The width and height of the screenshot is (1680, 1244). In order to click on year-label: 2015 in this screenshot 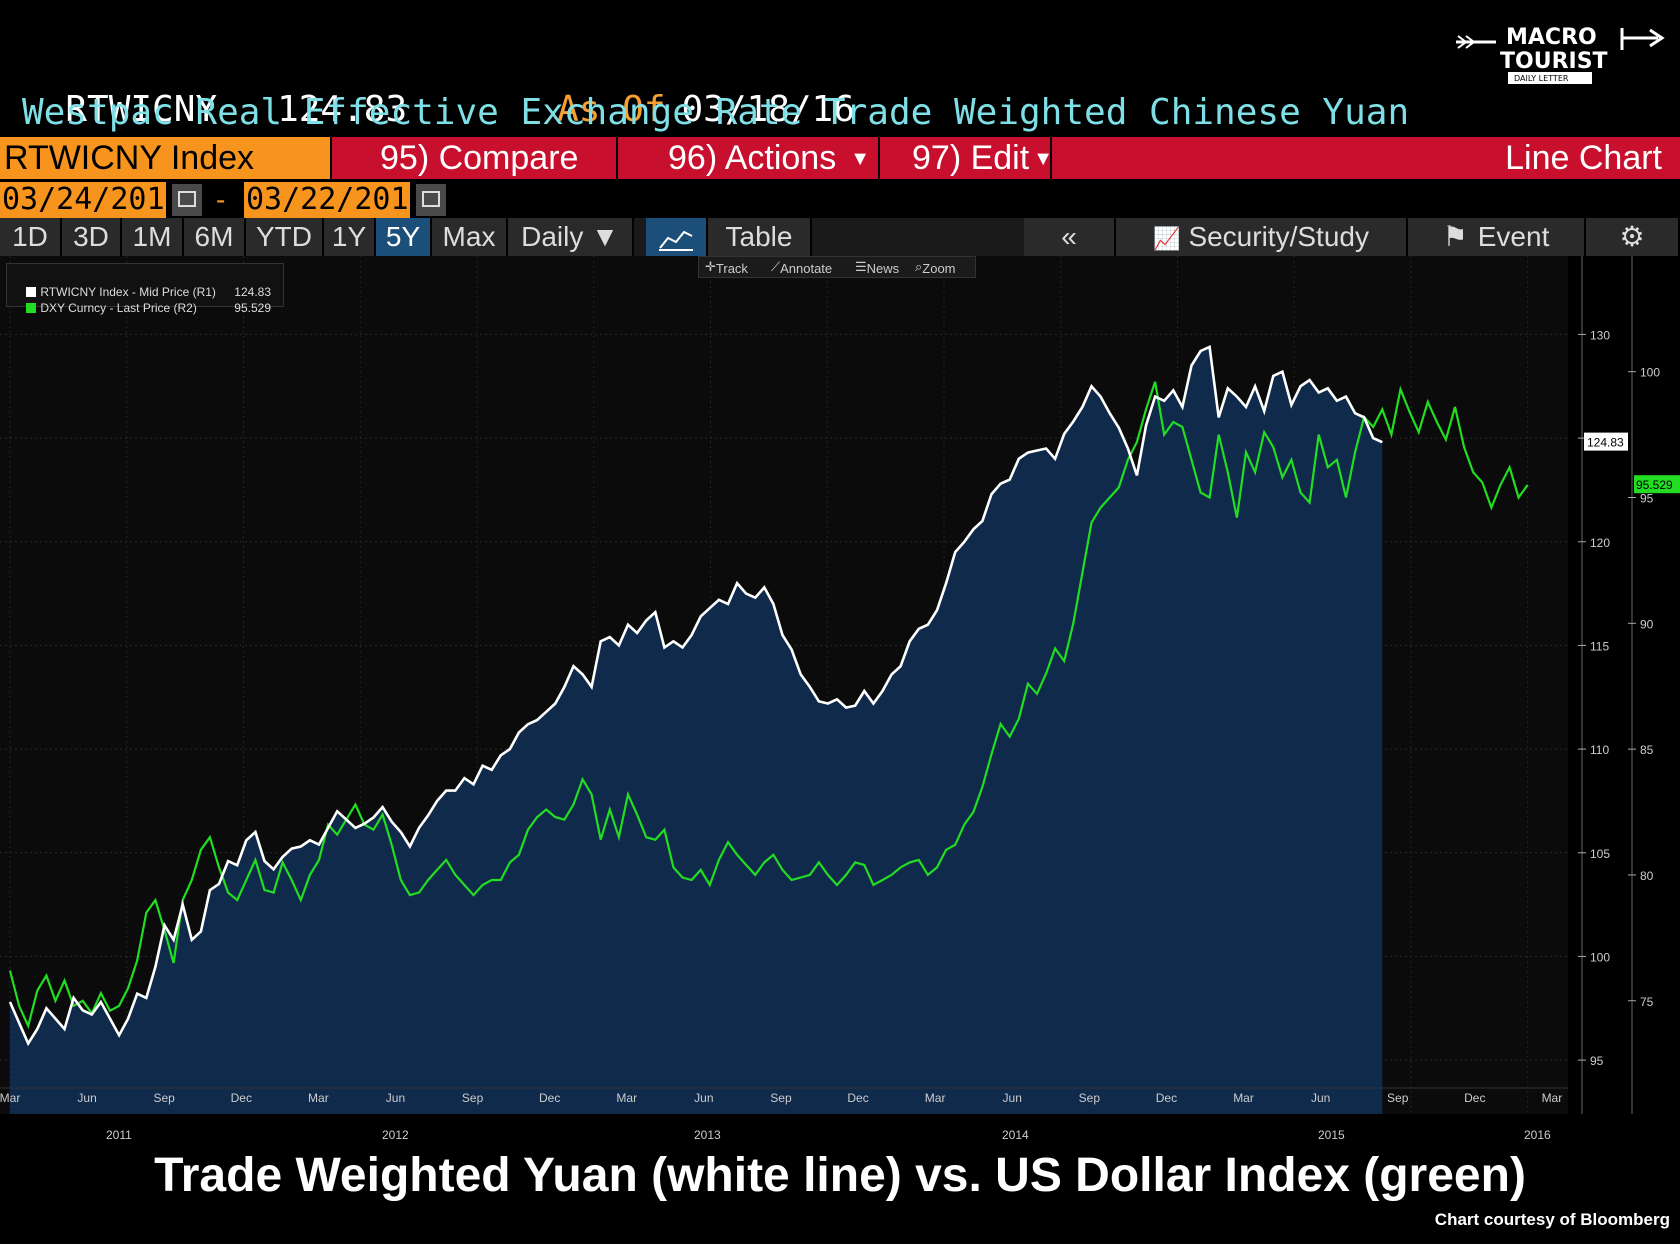, I will do `click(1331, 1135)`.